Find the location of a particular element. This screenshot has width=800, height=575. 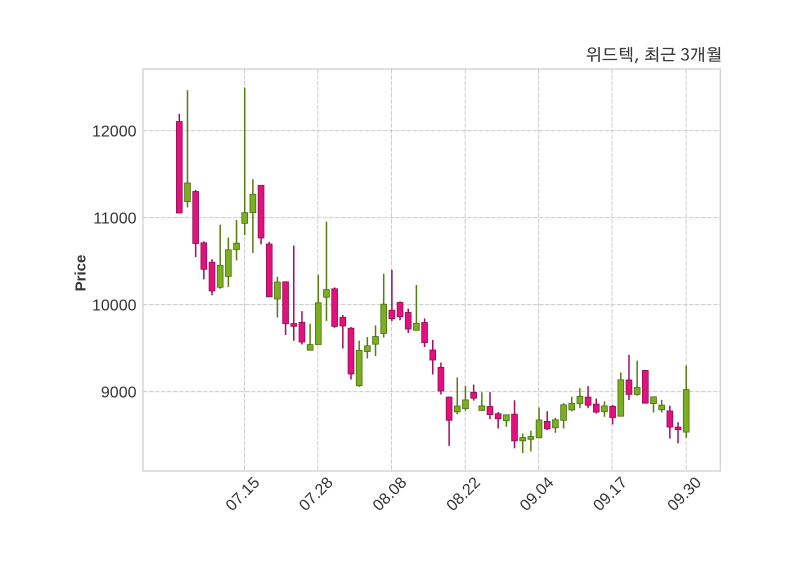

svg-text: 10000 is located at coordinates (114, 306).